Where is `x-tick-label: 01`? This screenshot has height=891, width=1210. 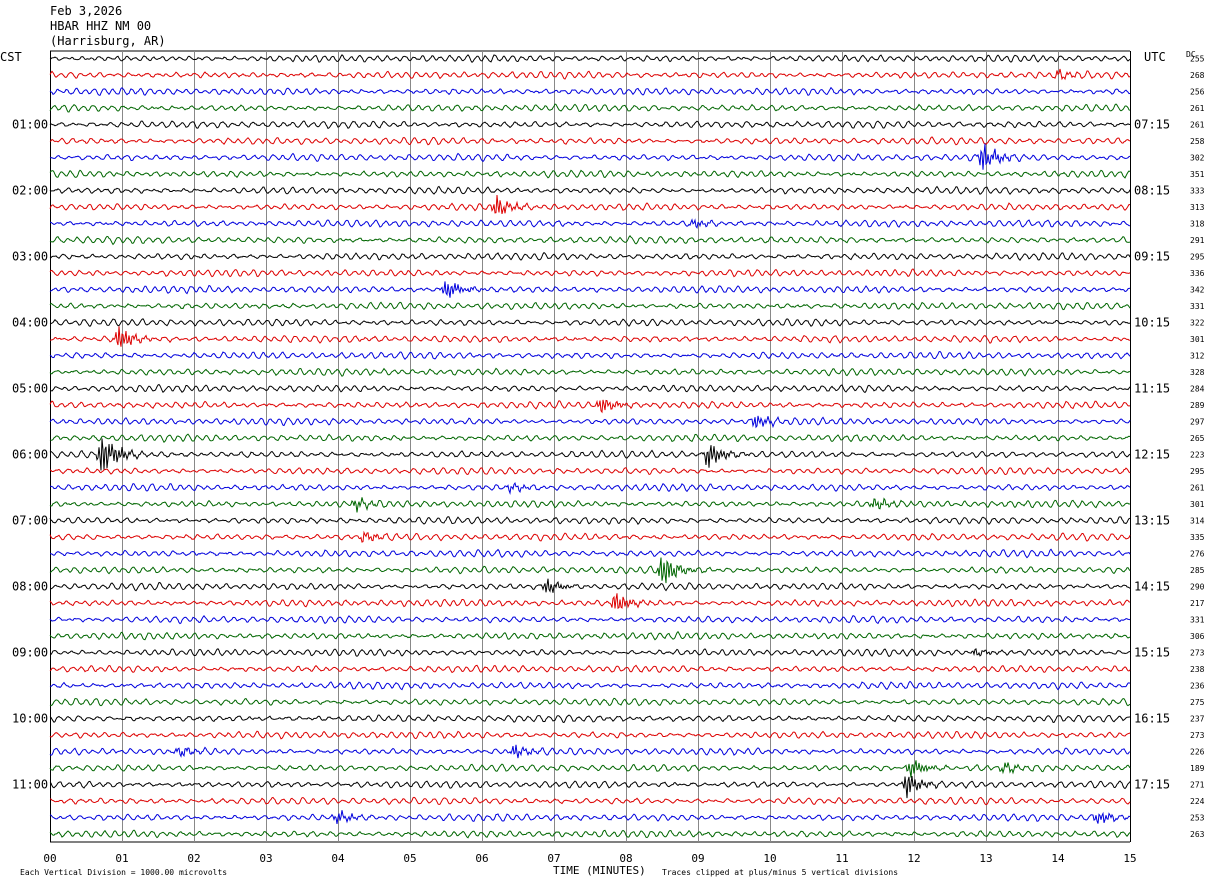
x-tick-label: 01 is located at coordinates (121, 858).